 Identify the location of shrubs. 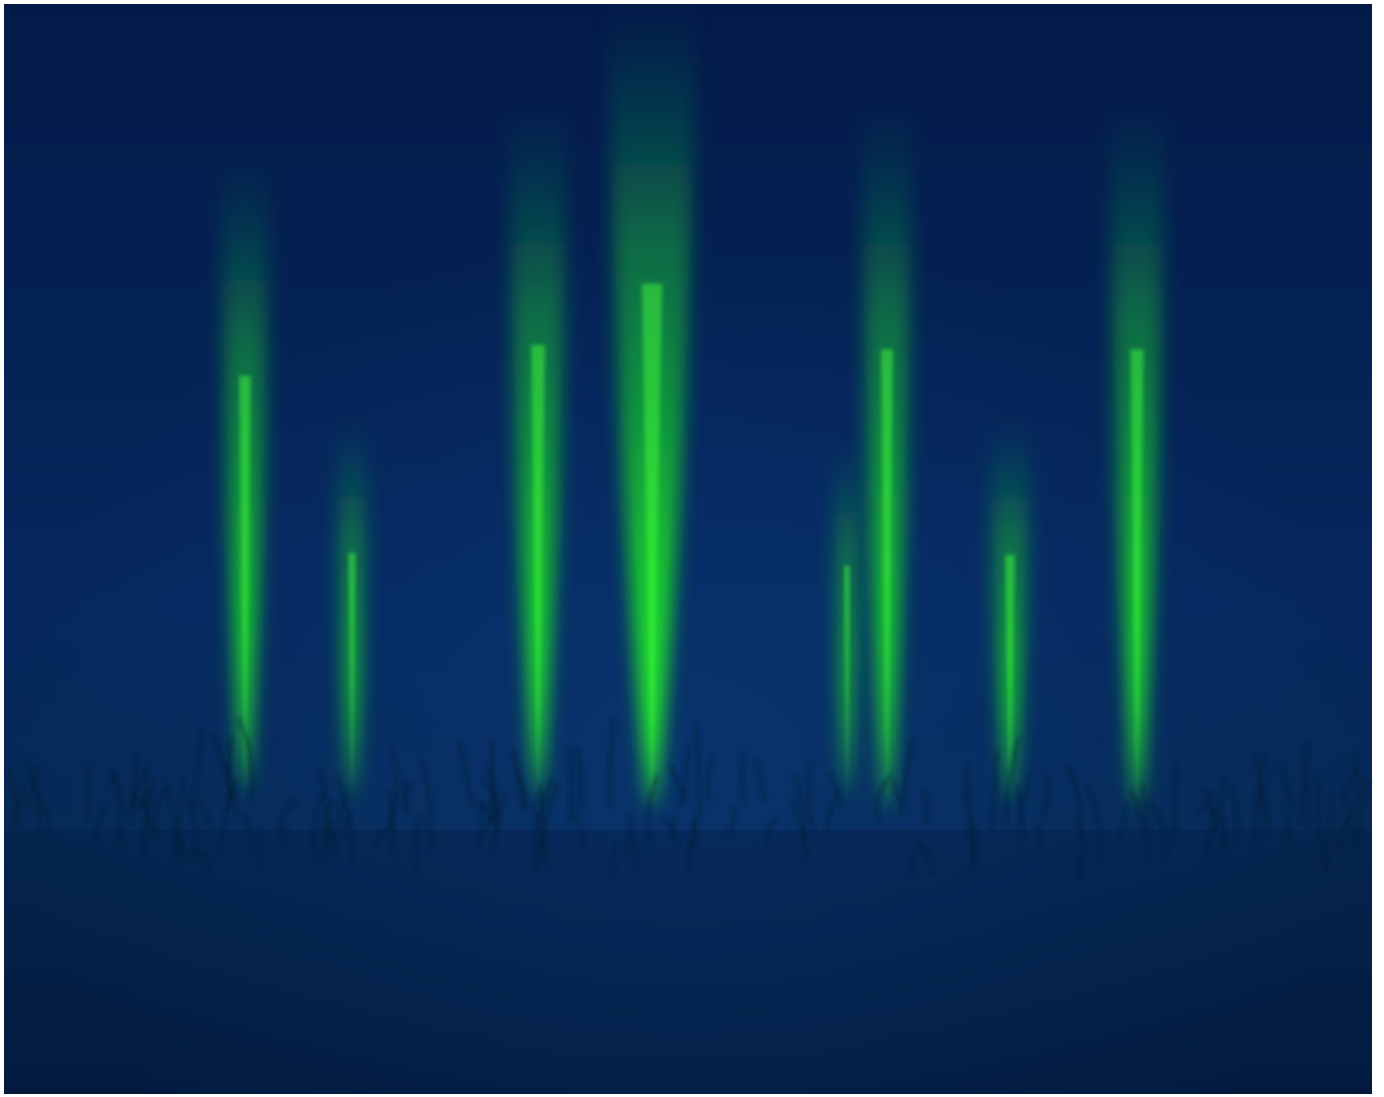
(688, 798).